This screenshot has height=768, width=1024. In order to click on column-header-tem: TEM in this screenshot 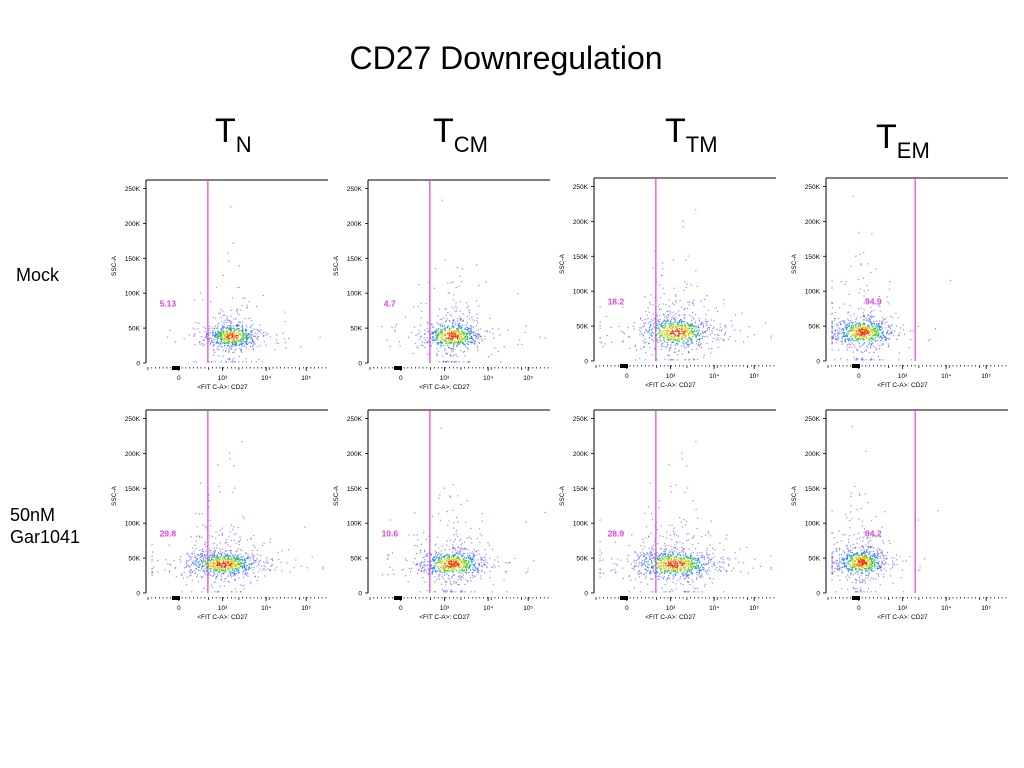, I will do `click(903, 140)`.